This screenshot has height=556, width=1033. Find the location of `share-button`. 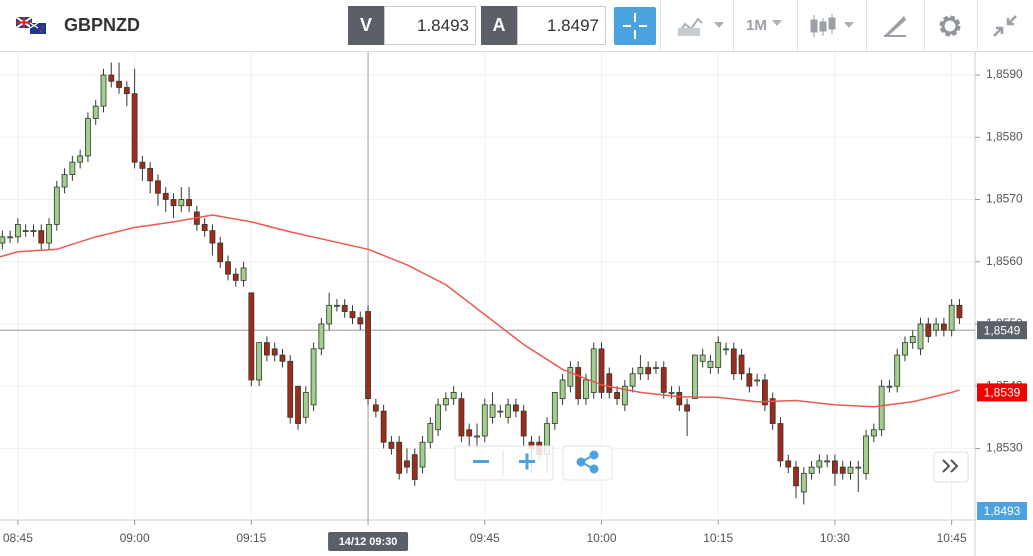

share-button is located at coordinates (587, 463).